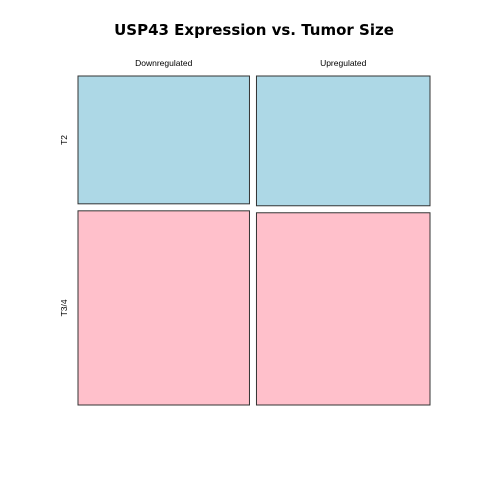 This screenshot has width=480, height=480. Describe the element at coordinates (343, 63) in the screenshot. I see `column-label-upregulated: Upregulated` at that location.